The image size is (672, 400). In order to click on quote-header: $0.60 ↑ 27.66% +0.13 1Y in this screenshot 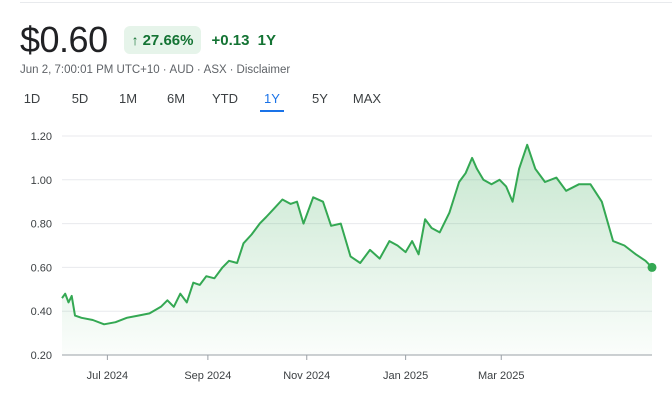, I will do `click(148, 40)`.